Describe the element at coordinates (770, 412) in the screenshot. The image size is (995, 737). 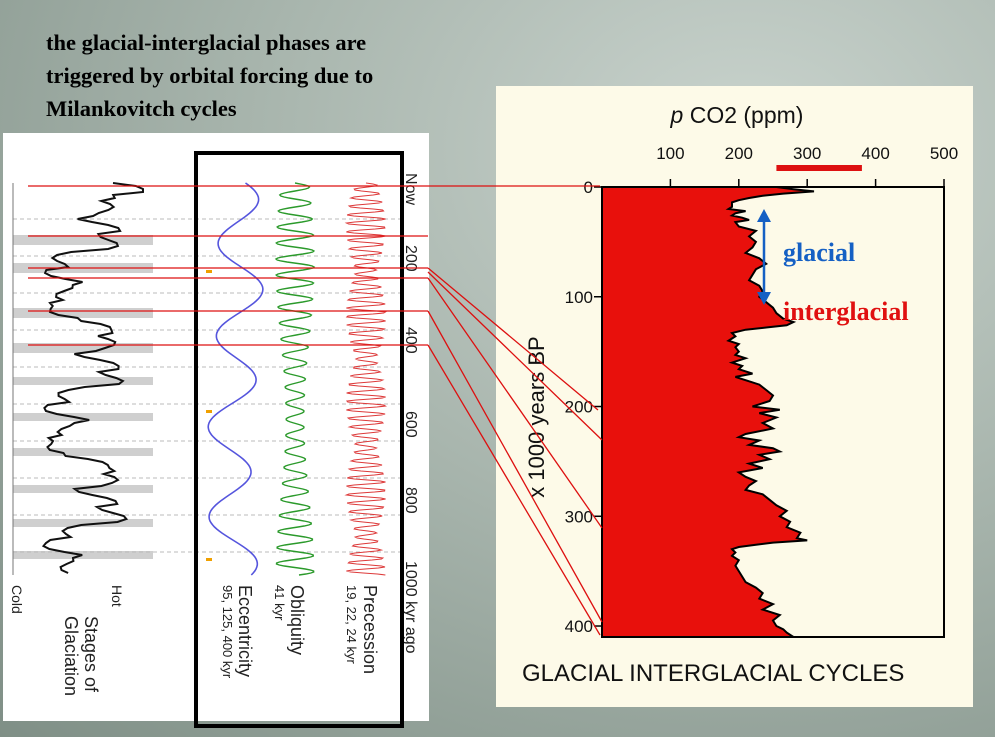
I see `co2-line` at that location.